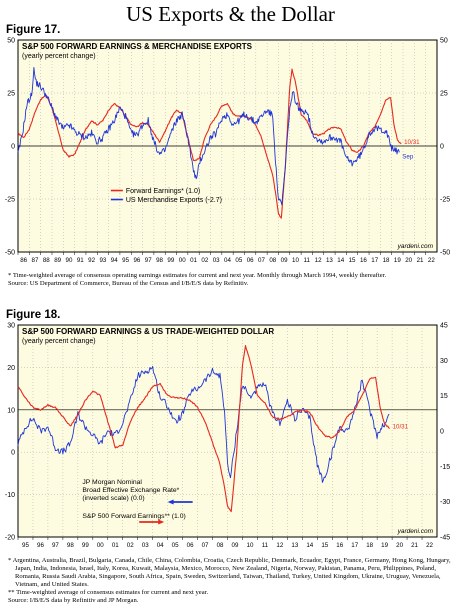 The height and width of the screenshot is (605, 461). I want to click on y-left-tick-label: -50, so click(10, 253).